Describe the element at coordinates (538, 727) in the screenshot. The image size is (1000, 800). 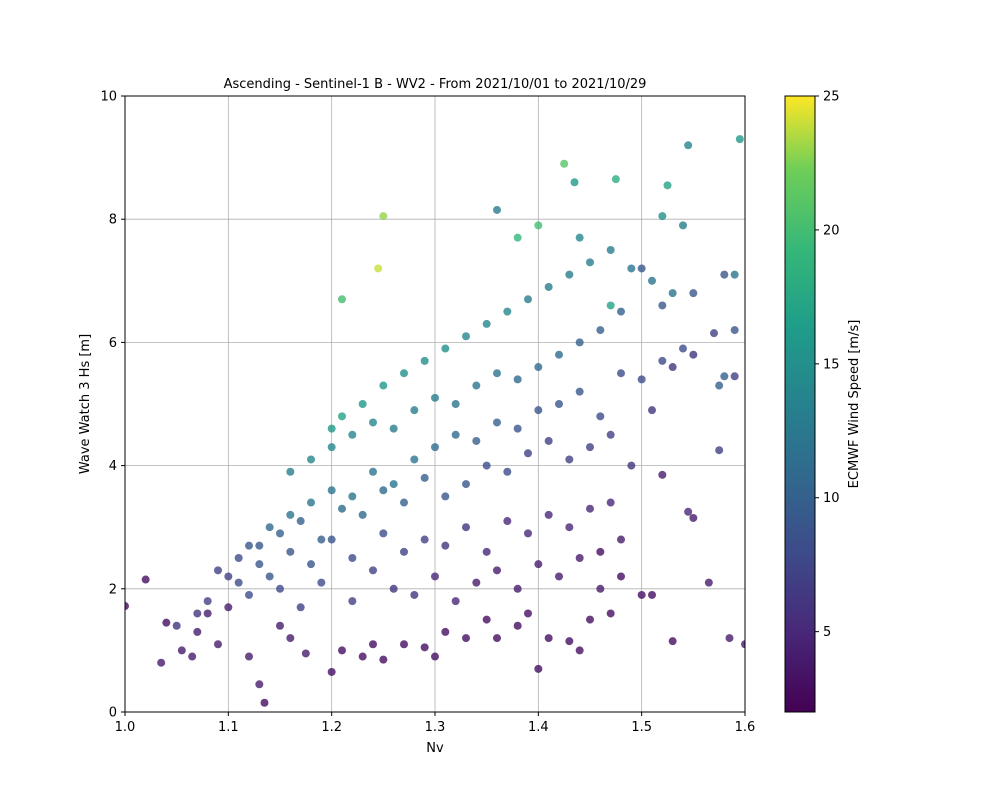
I see `x-tick-label: 1.4` at that location.